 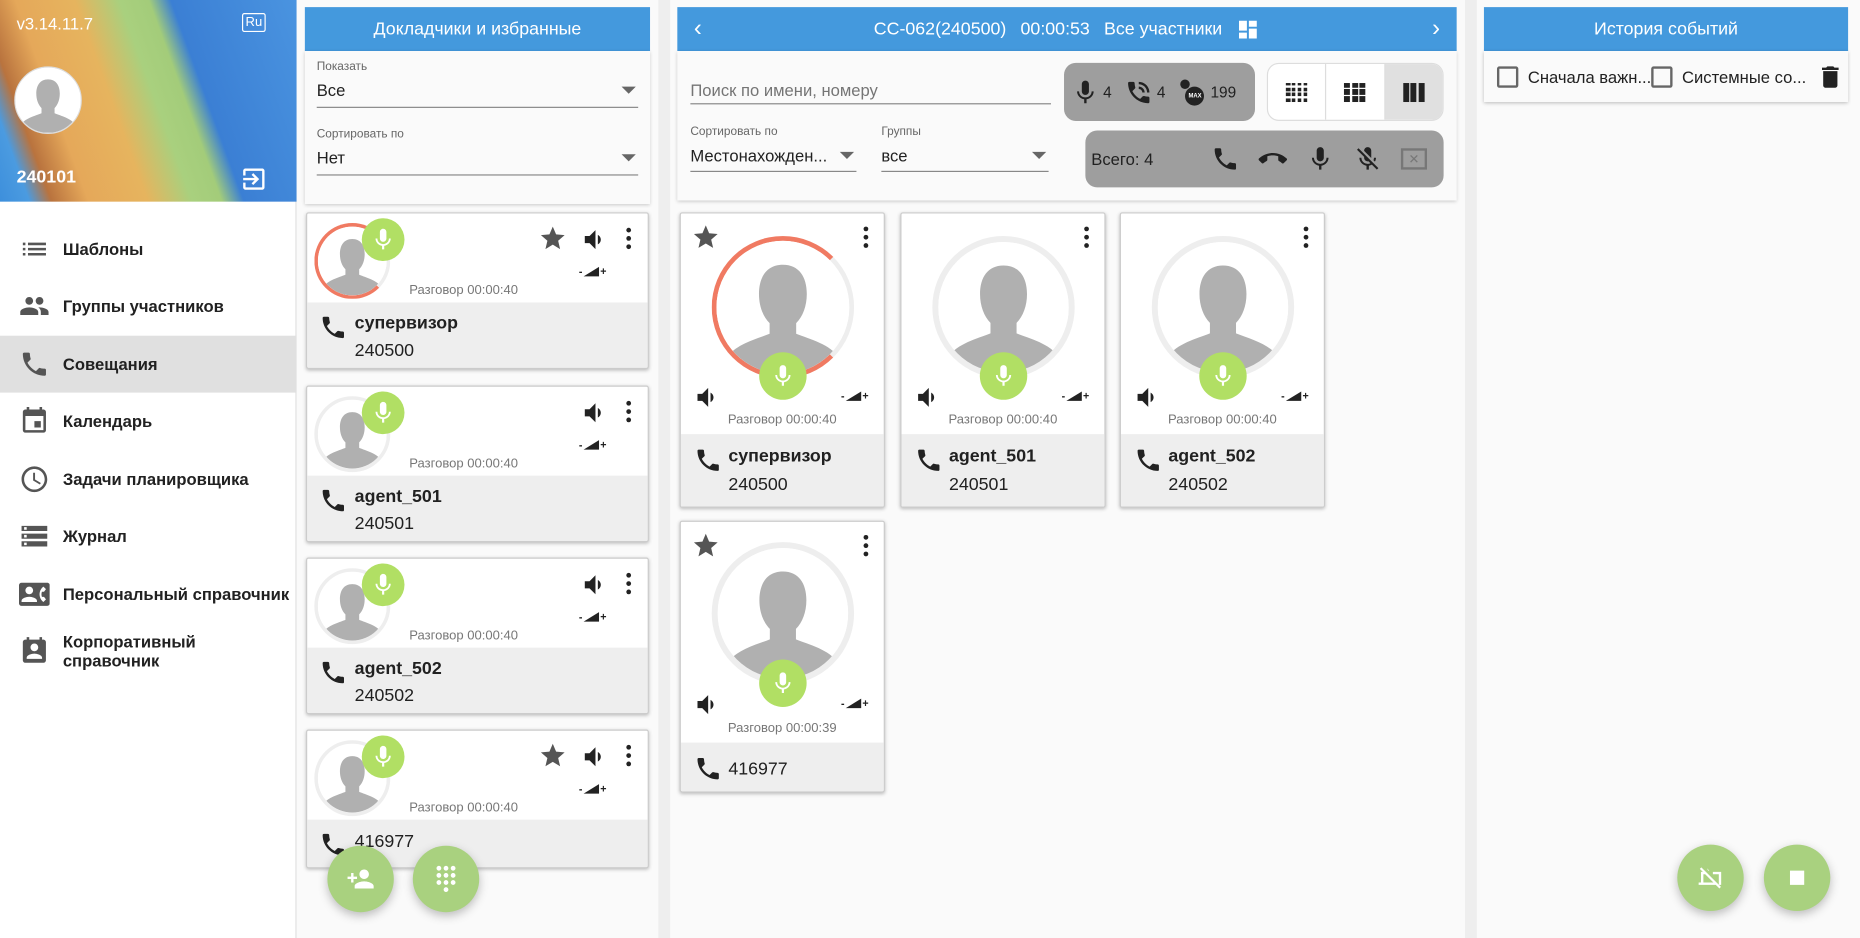 I want to click on call-all-icon, so click(x=1225, y=159).